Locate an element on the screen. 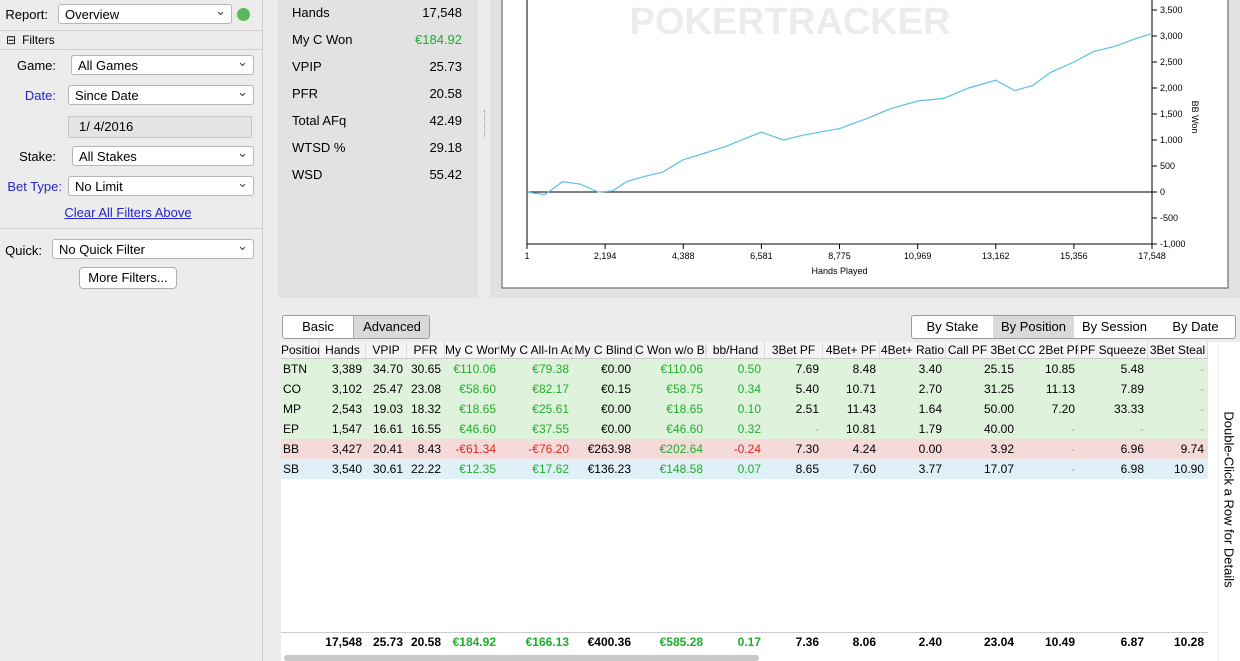  help-icon is located at coordinates (243, 14).